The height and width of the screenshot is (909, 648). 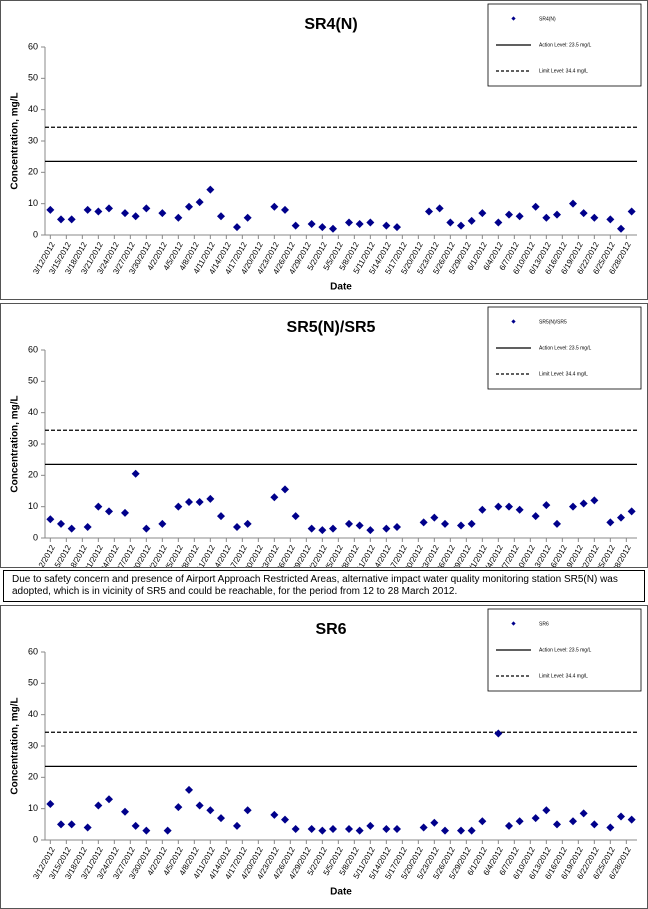 What do you see at coordinates (544, 624) in the screenshot?
I see `legend-label: SR6` at bounding box center [544, 624].